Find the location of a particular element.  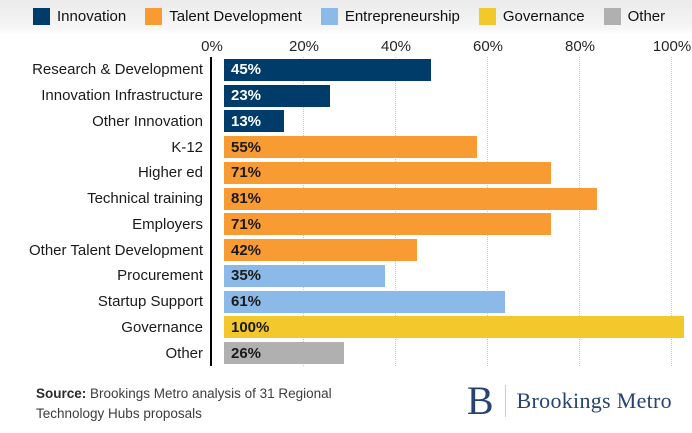

bar-track: 55% is located at coordinates (454, 147).